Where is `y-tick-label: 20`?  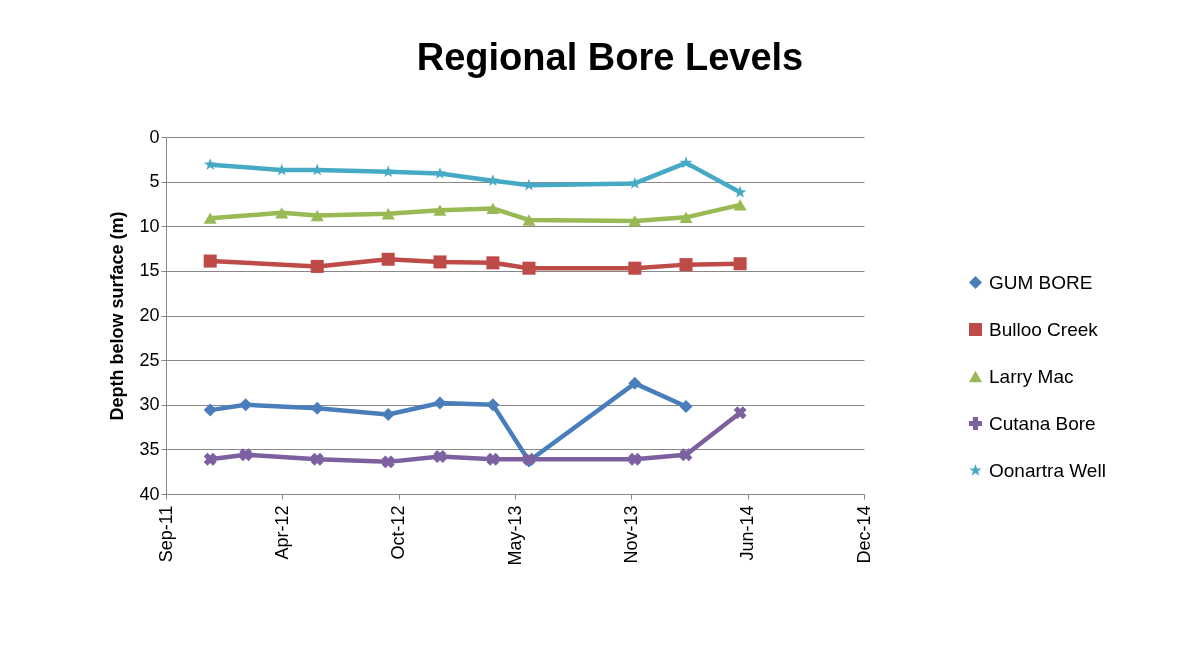 y-tick-label: 20 is located at coordinates (149, 315).